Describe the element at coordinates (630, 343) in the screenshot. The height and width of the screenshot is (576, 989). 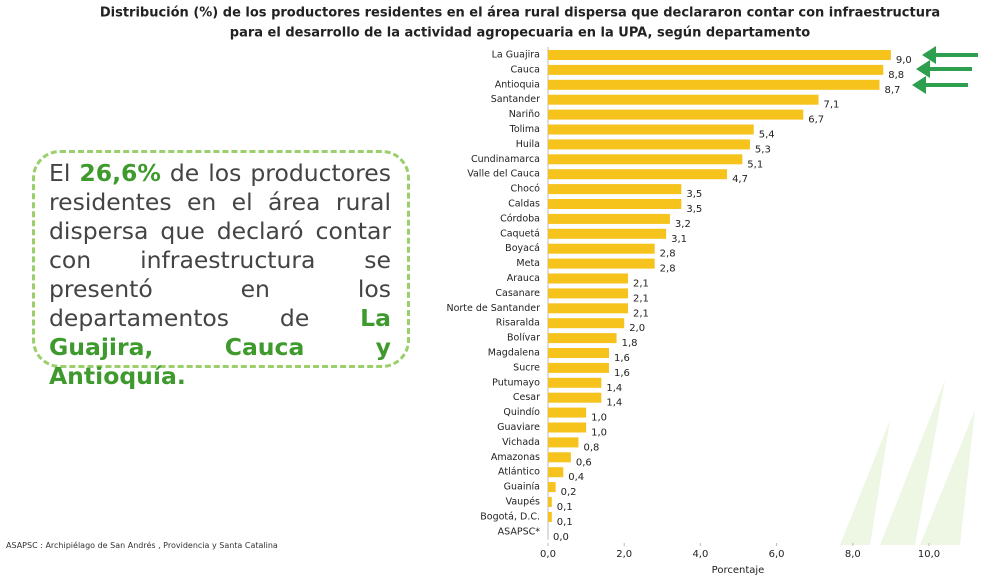
I see `value-label: 1,8` at that location.